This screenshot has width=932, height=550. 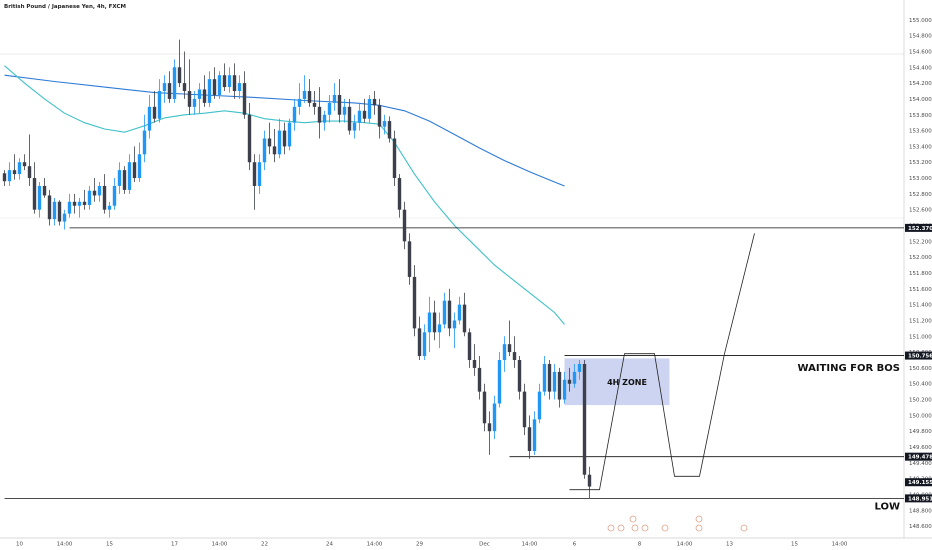 What do you see at coordinates (920, 432) in the screenshot?
I see `price-tick-label: 149.800` at bounding box center [920, 432].